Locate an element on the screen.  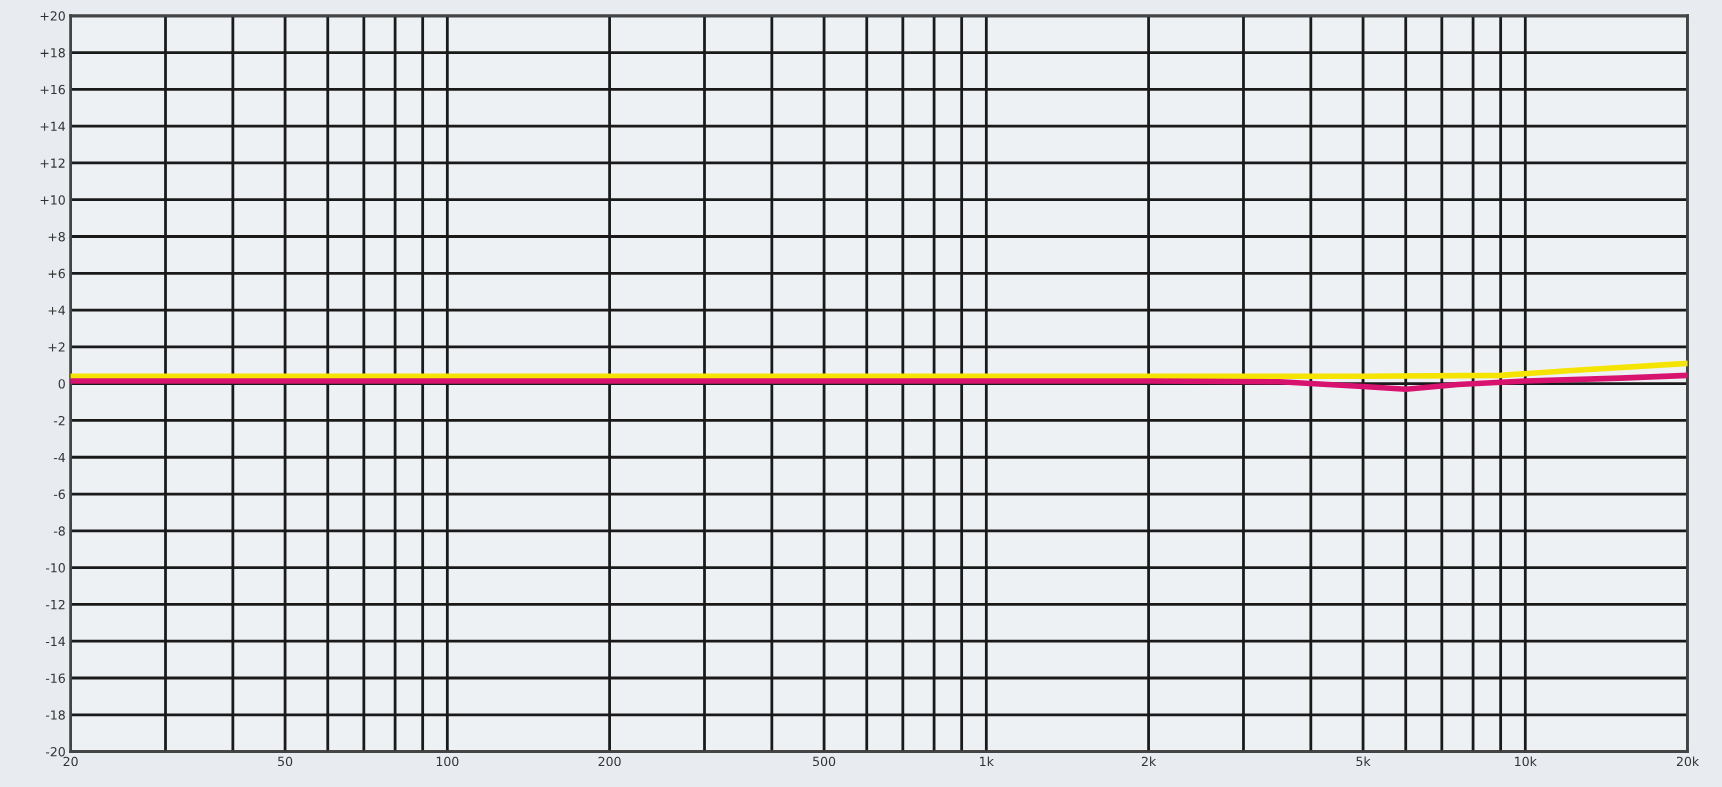
y-tick-label: -2 is located at coordinates (59, 420).